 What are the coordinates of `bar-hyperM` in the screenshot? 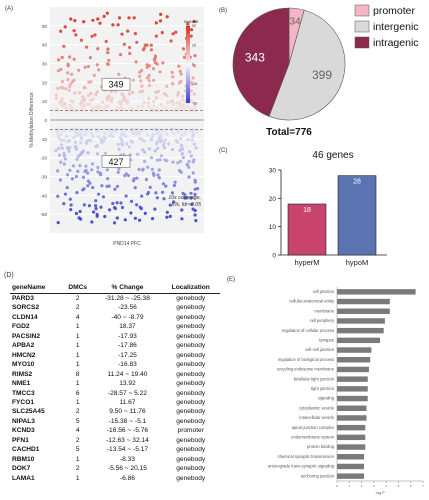 It's located at (307, 229).